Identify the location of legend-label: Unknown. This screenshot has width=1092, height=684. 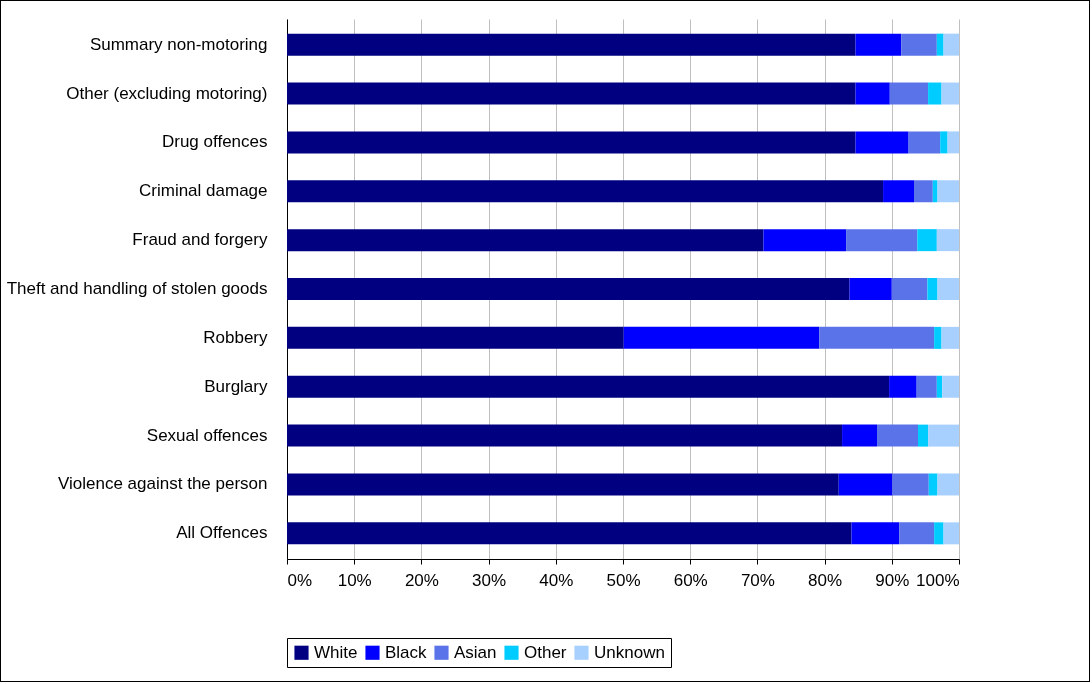
(629, 652).